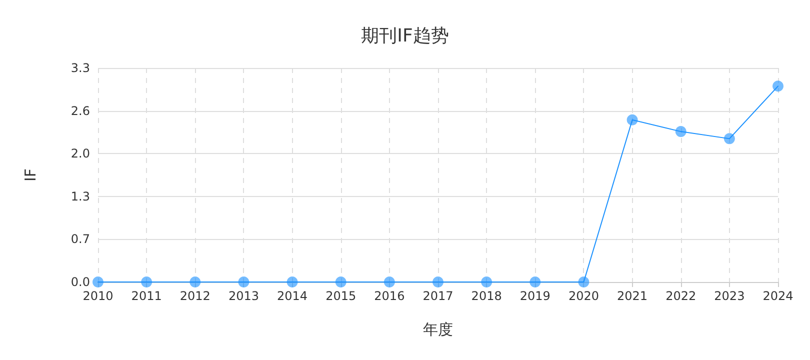 This screenshot has height=360, width=810. I want to click on x-tick-label: 2011, so click(146, 296).